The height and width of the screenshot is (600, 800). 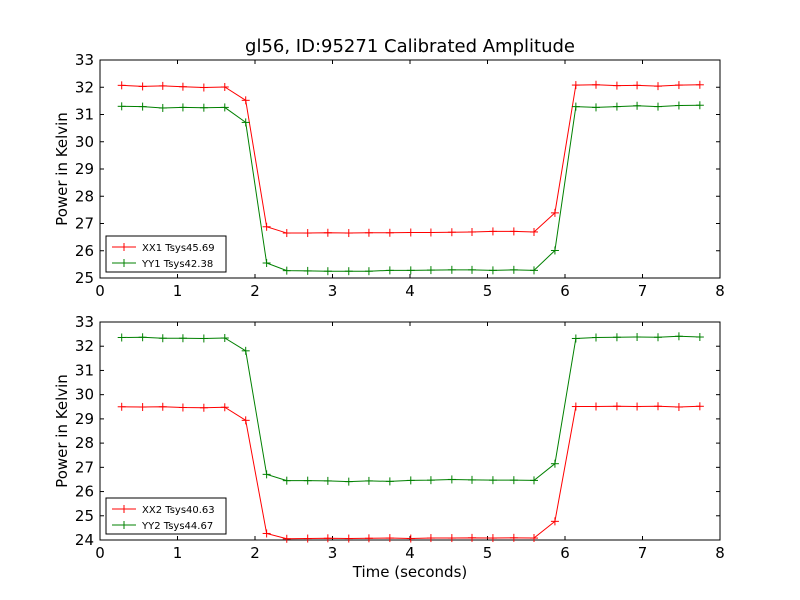 What do you see at coordinates (84, 196) in the screenshot?
I see `y-tick-label: 28` at bounding box center [84, 196].